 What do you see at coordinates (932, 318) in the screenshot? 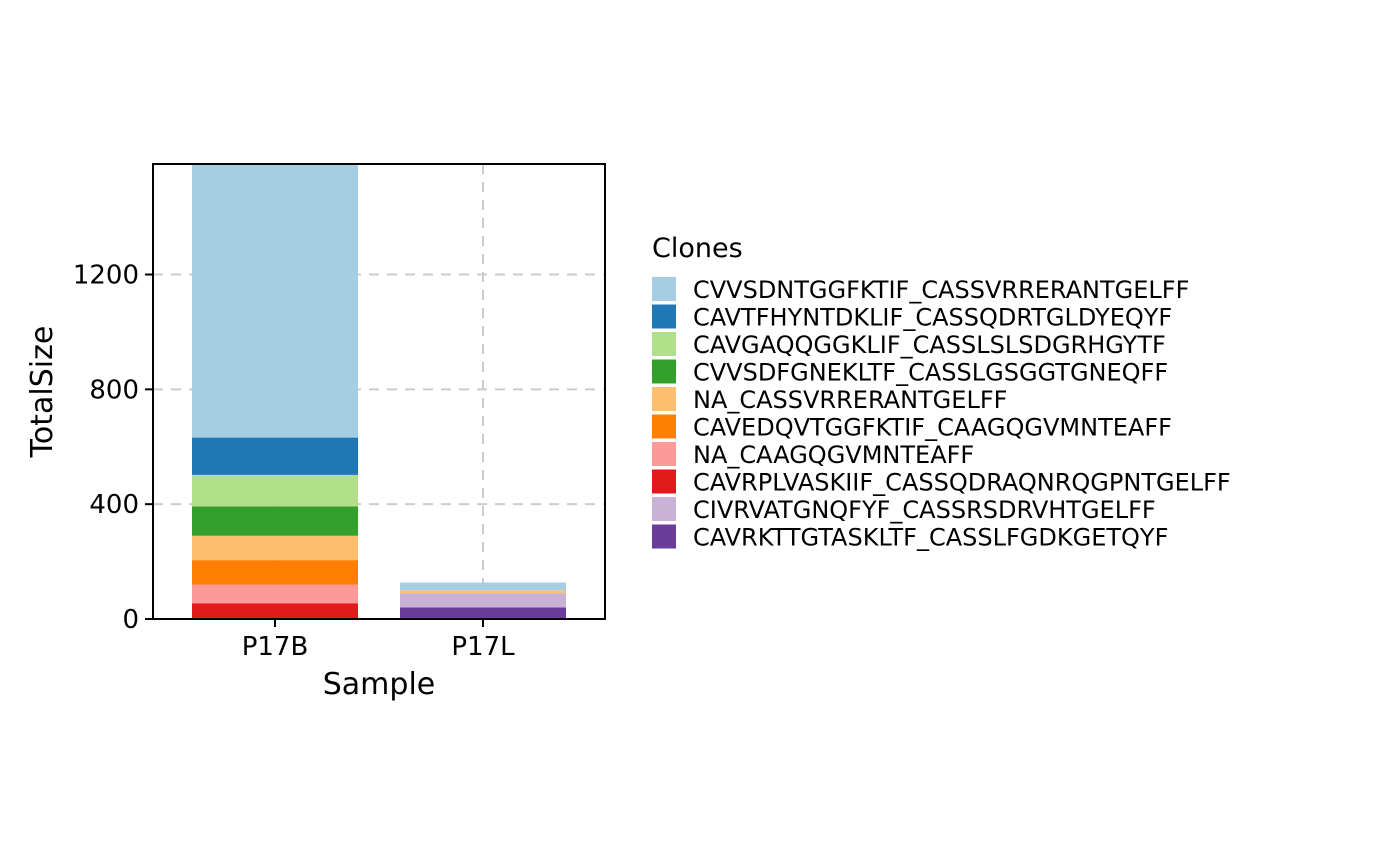
I see `legend-label: CAVTFHYNTDKLIF_CASSQDRTGLDYEQYF` at bounding box center [932, 318].